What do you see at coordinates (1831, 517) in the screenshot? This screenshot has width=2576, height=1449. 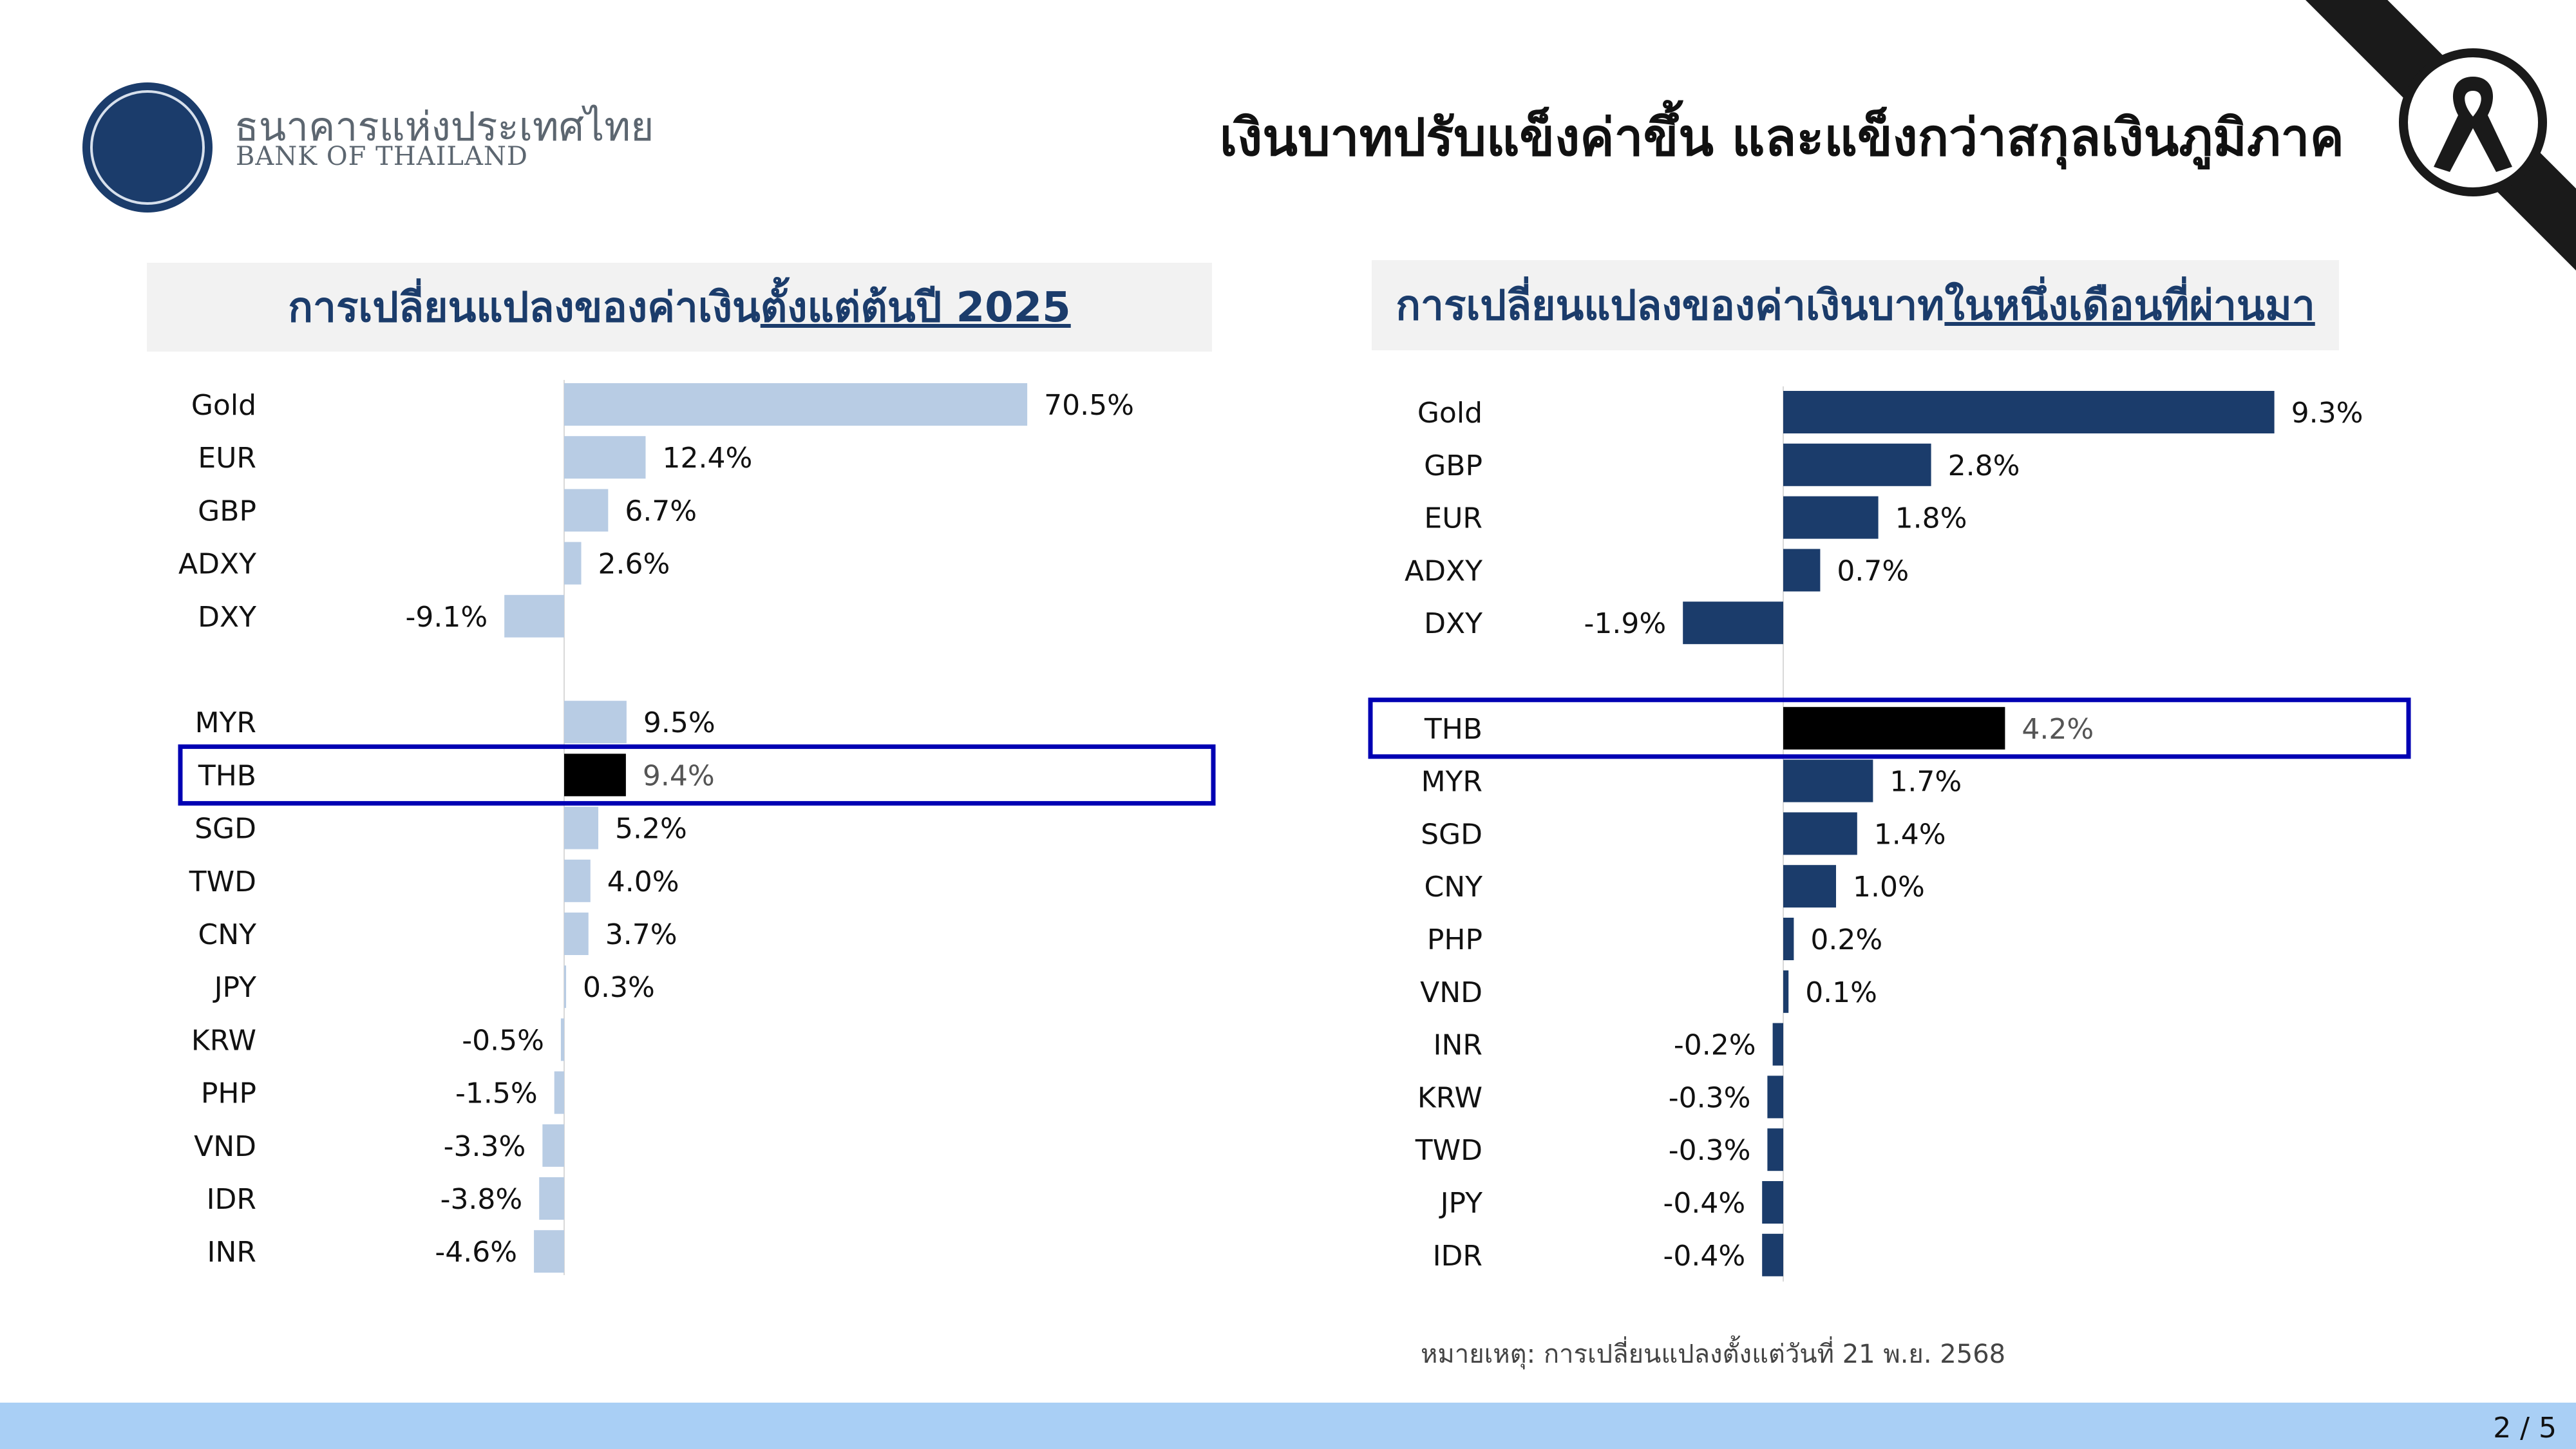 I see `right-bar-eur` at bounding box center [1831, 517].